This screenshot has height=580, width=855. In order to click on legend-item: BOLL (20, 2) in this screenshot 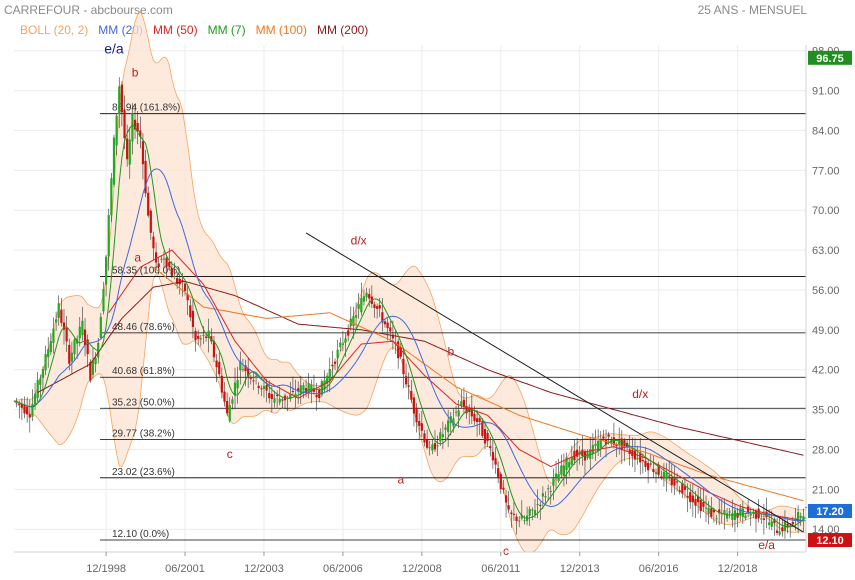, I will do `click(54, 30)`.